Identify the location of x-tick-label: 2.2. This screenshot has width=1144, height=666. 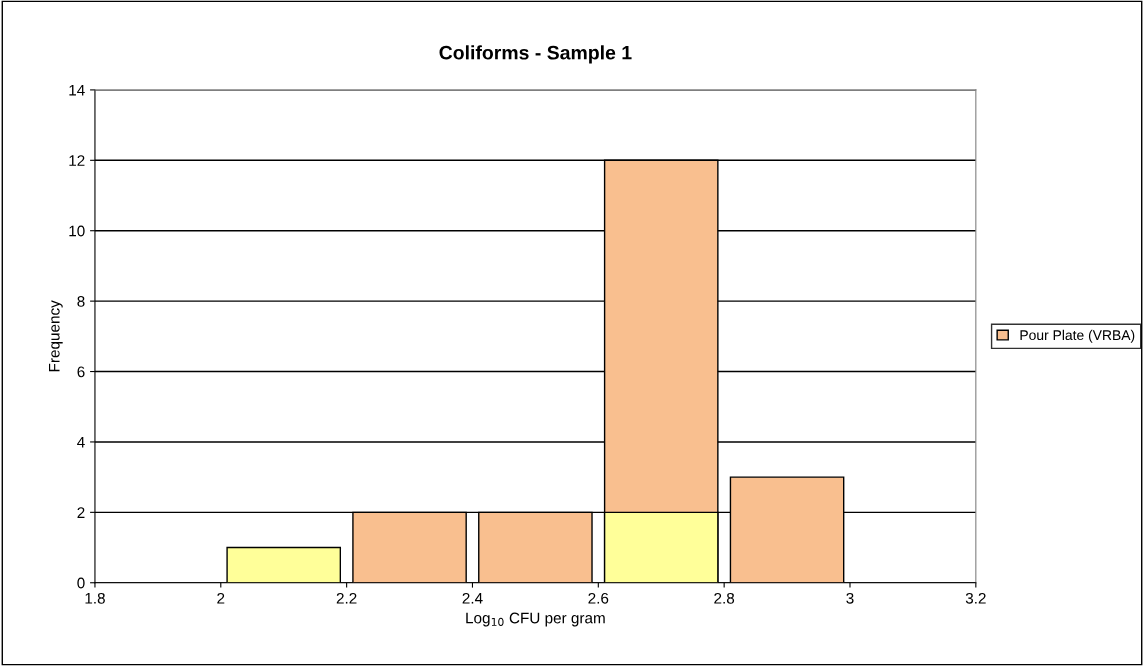
(346, 598).